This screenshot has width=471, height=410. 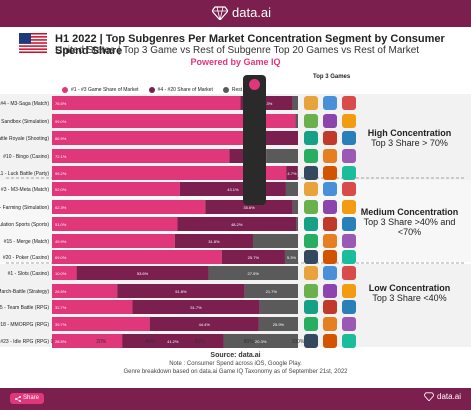 What do you see at coordinates (292, 173) in the screenshot?
I see `bar-label: 4.7%` at bounding box center [292, 173].